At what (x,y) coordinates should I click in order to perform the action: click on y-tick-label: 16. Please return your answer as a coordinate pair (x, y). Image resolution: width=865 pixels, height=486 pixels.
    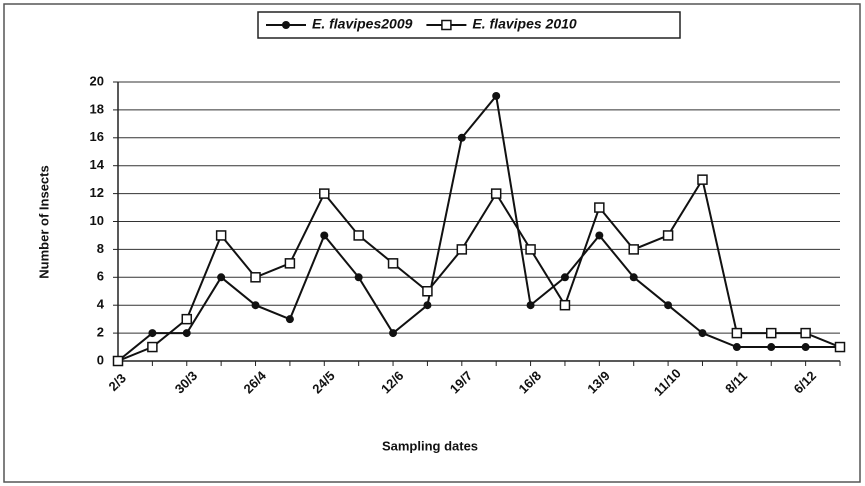
    Looking at the image, I should click on (97, 136).